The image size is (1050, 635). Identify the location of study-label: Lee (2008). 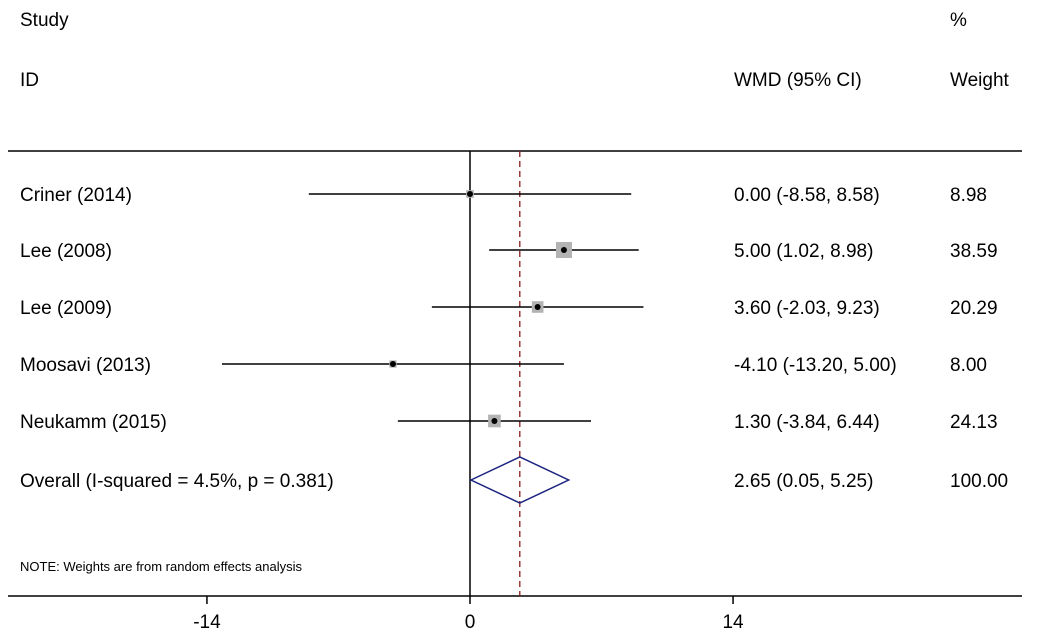
(66, 251).